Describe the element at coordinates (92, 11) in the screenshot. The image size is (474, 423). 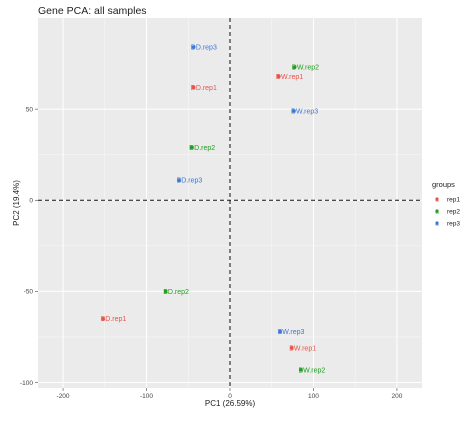
I see `chart-title: Gene PCA: all samples` at that location.